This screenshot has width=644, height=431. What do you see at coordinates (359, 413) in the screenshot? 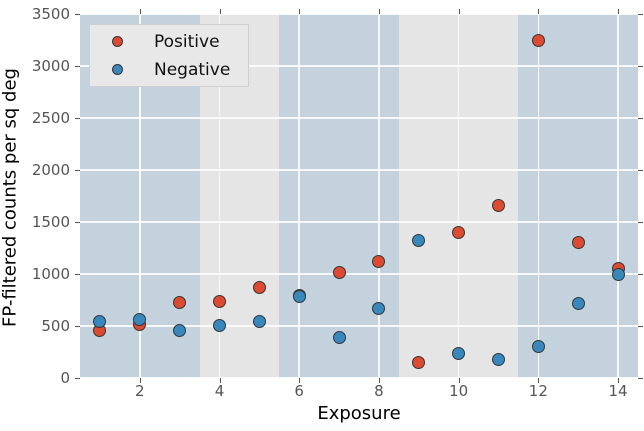
I see `x-axis-label: Exposure` at bounding box center [359, 413].